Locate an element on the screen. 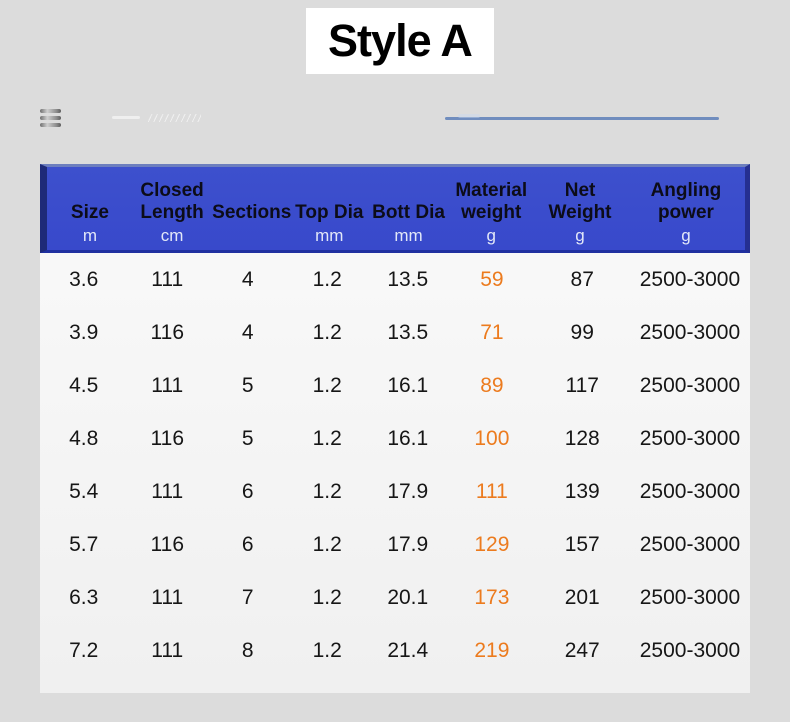 The width and height of the screenshot is (790, 722). cell-material-weight: 89 is located at coordinates (492, 385).